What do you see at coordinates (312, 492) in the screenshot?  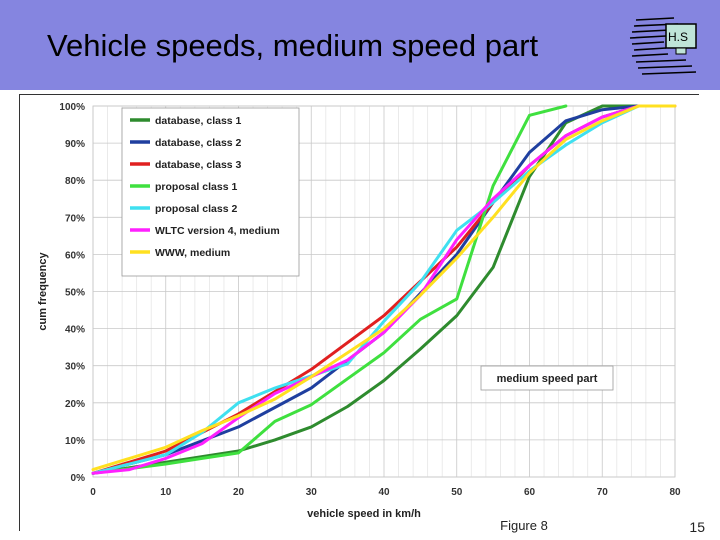 I see `x-tick-label: 30` at bounding box center [312, 492].